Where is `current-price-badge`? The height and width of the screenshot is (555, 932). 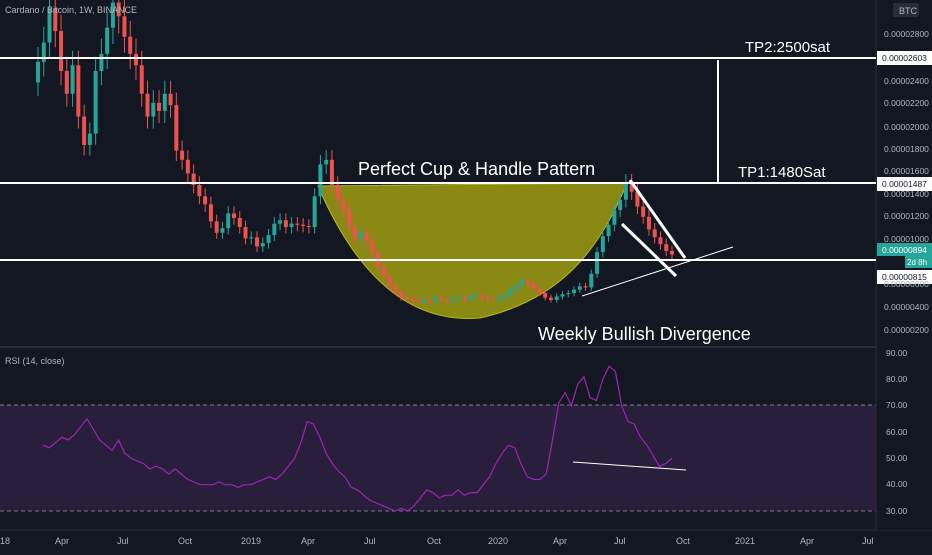
current-price-badge is located at coordinates (904, 249).